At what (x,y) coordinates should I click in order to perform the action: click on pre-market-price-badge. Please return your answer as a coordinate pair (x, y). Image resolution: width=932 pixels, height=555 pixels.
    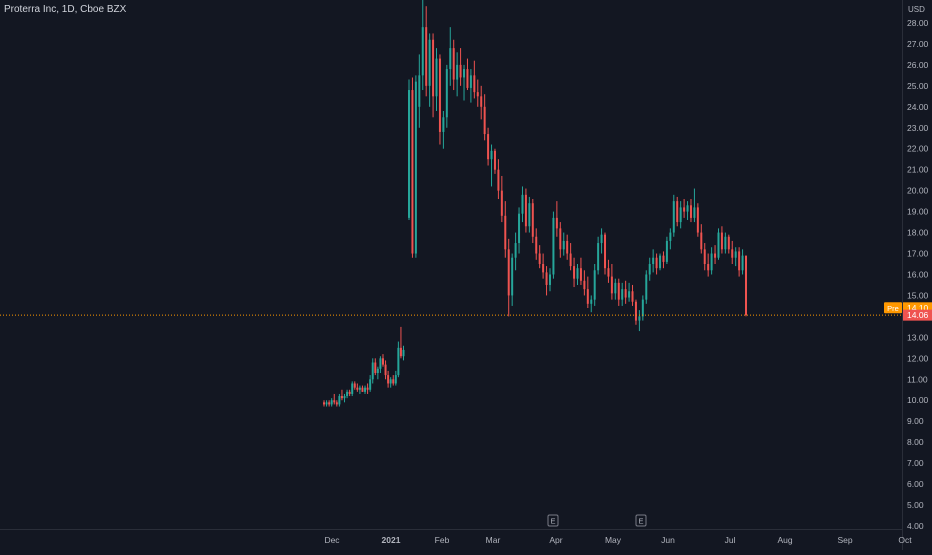
    Looking at the image, I should click on (917, 308).